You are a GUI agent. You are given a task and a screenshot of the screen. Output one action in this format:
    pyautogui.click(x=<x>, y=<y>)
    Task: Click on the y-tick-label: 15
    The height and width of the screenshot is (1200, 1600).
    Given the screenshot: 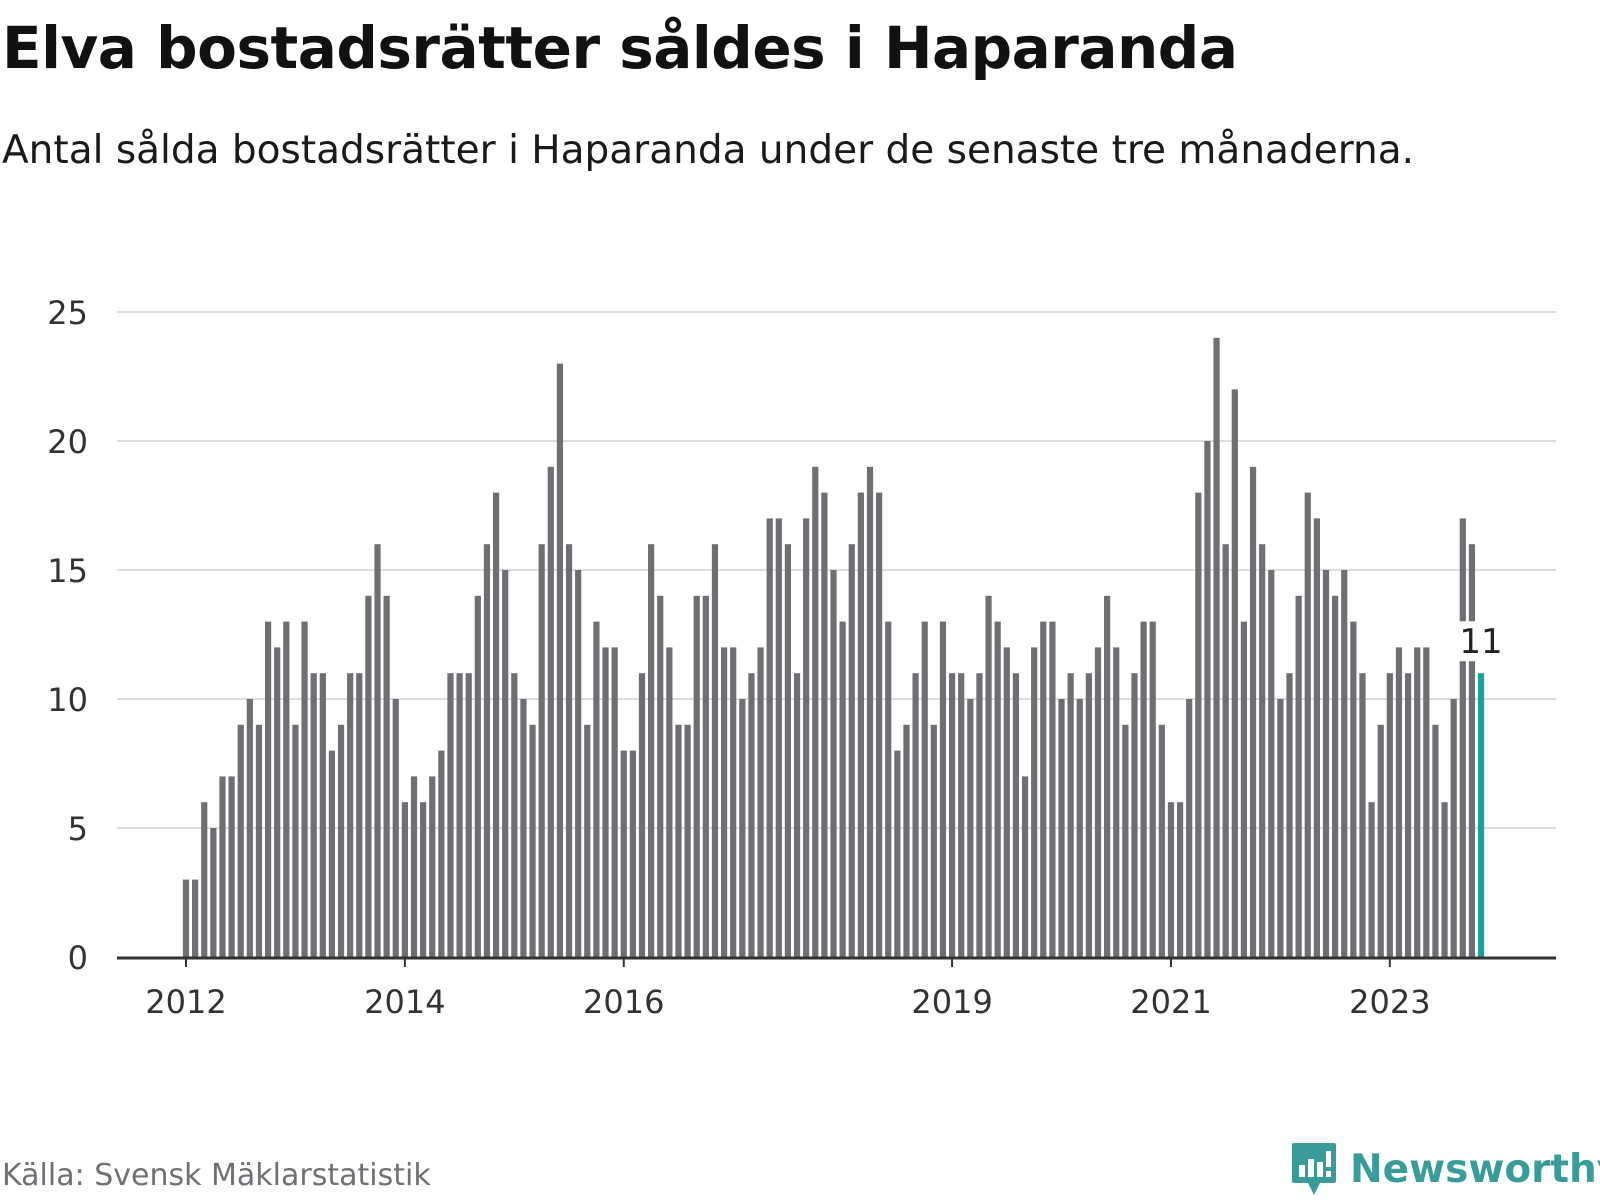 What is the action you would take?
    pyautogui.click(x=67, y=571)
    